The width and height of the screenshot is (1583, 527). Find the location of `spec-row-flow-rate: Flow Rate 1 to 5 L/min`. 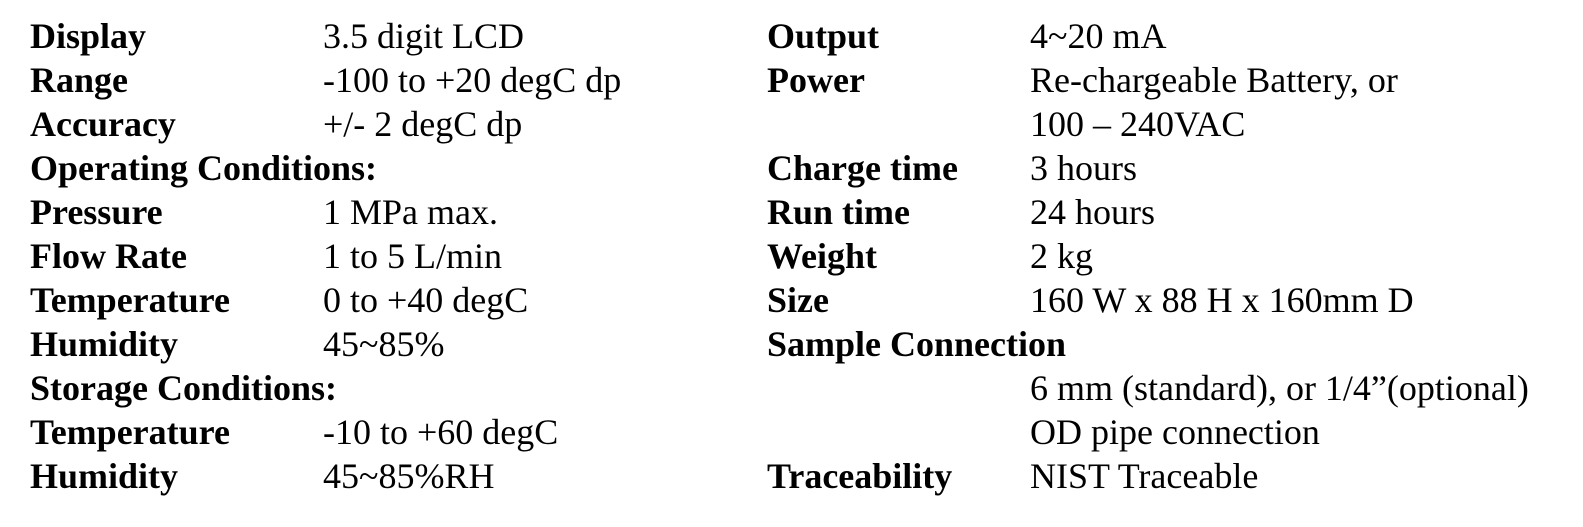

spec-row-flow-rate: Flow Rate 1 to 5 L/min is located at coordinates (398, 256).